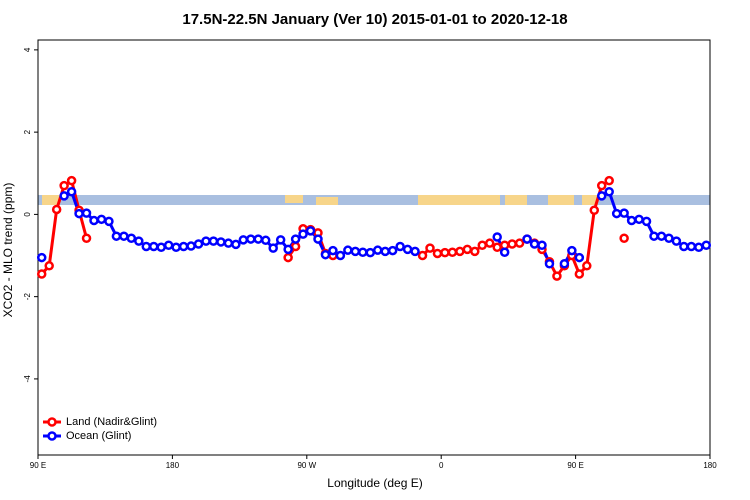  I want to click on legend, so click(115, 431).